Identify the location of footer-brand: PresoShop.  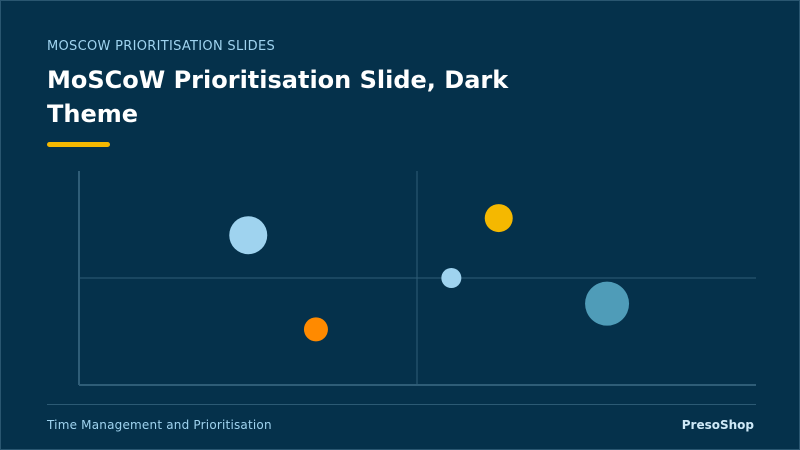
(717, 425).